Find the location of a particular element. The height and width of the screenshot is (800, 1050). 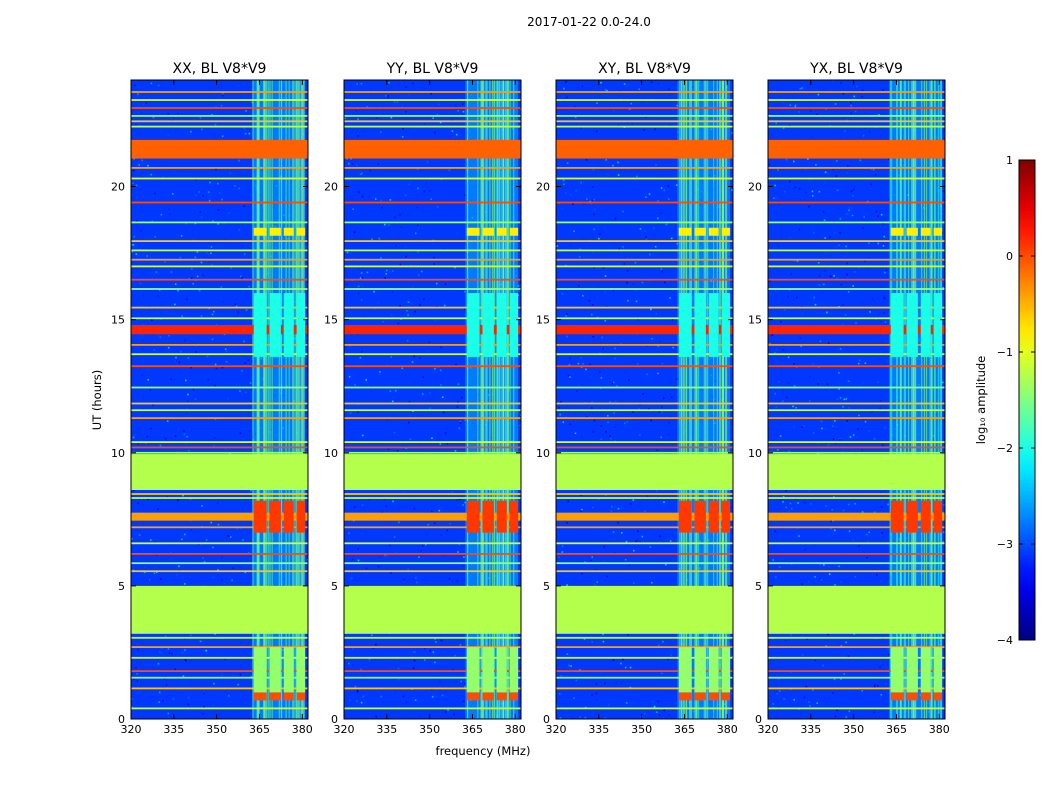

time-band is located at coordinates (644, 329).